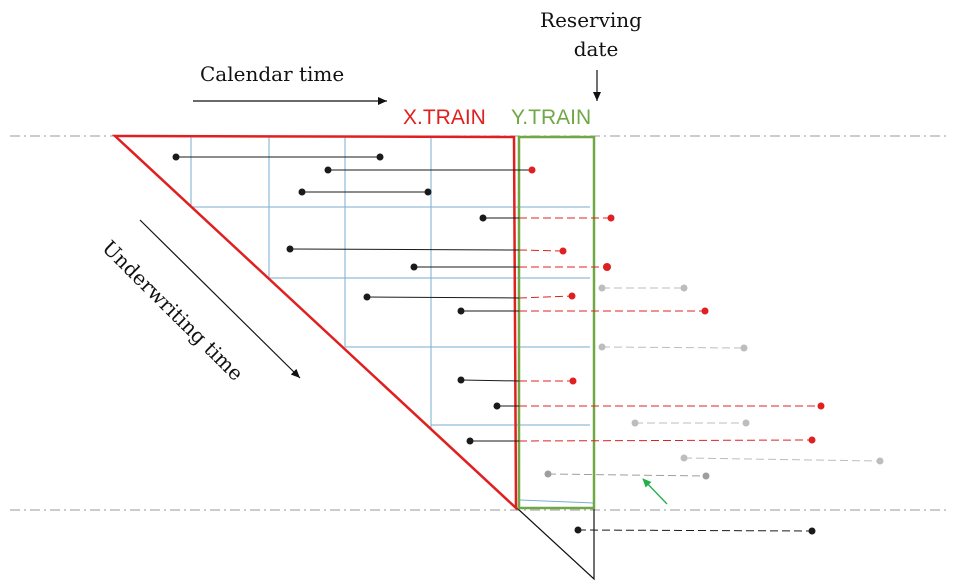 Image resolution: width=955 pixels, height=584 pixels. Describe the element at coordinates (591, 20) in the screenshot. I see `reserving-date-label-line1: Reserving` at that location.